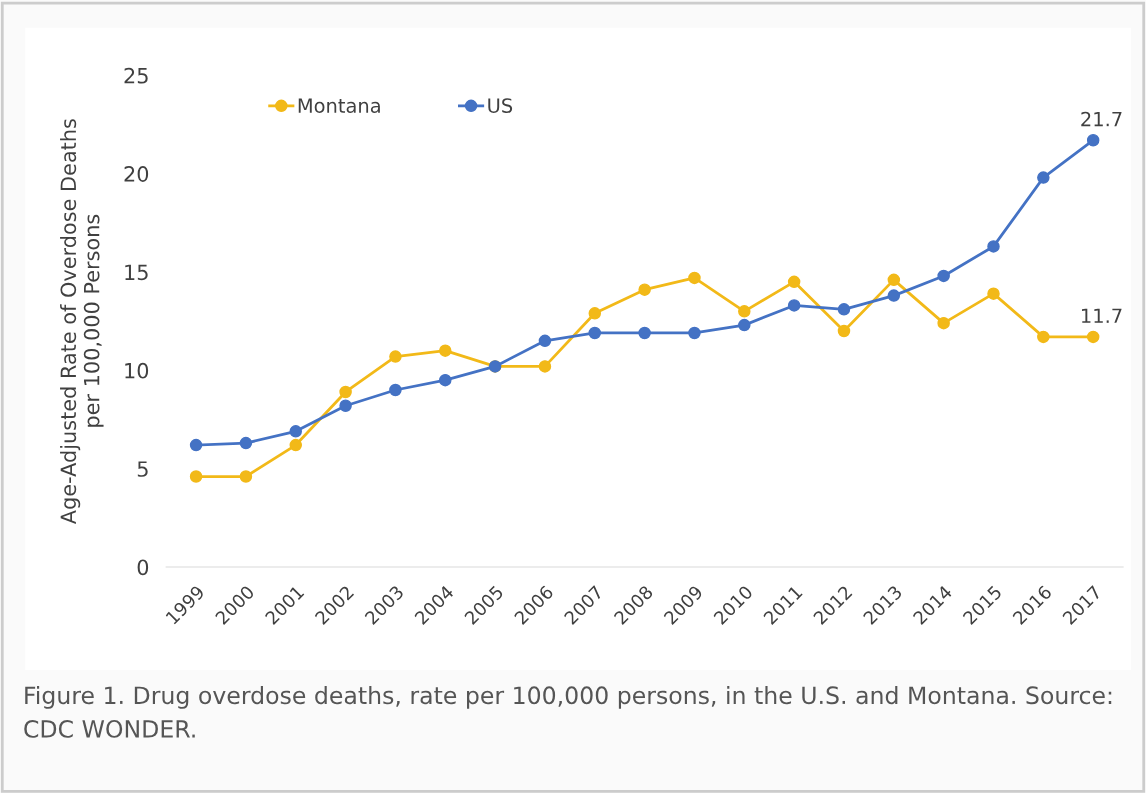  Describe the element at coordinates (500, 105) in the screenshot. I see `legend-label: US` at that location.